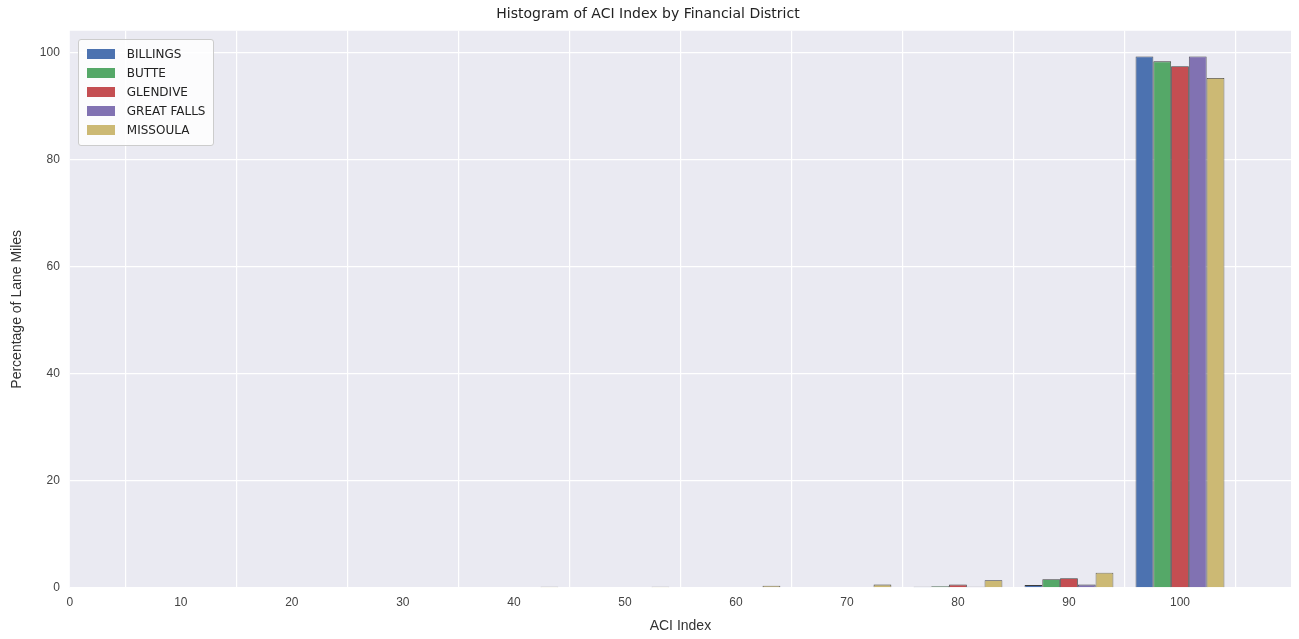  Describe the element at coordinates (958, 602) in the screenshot. I see `x-tick-label: 80` at that location.